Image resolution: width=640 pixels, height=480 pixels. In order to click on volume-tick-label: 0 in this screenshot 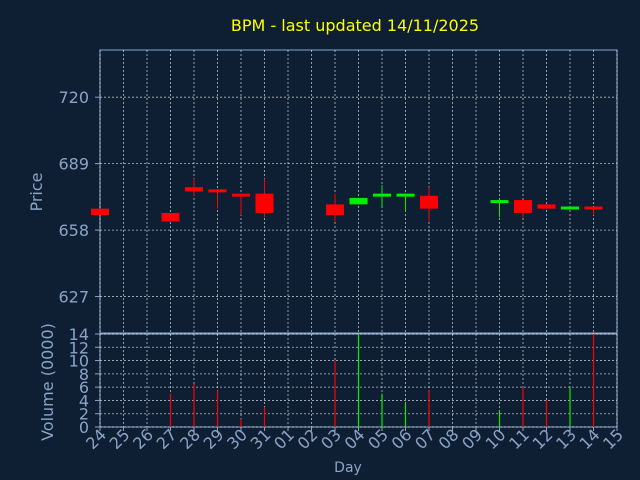, I will do `click(84, 427)`.